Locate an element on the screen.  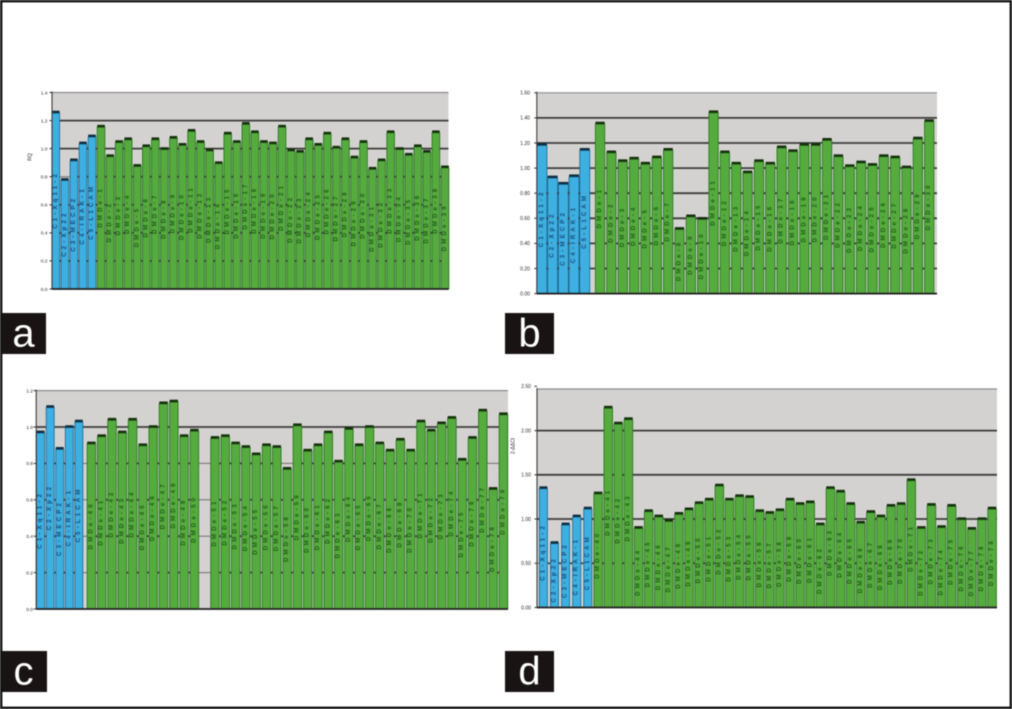
svg-text: 1.50 is located at coordinates (526, 476).